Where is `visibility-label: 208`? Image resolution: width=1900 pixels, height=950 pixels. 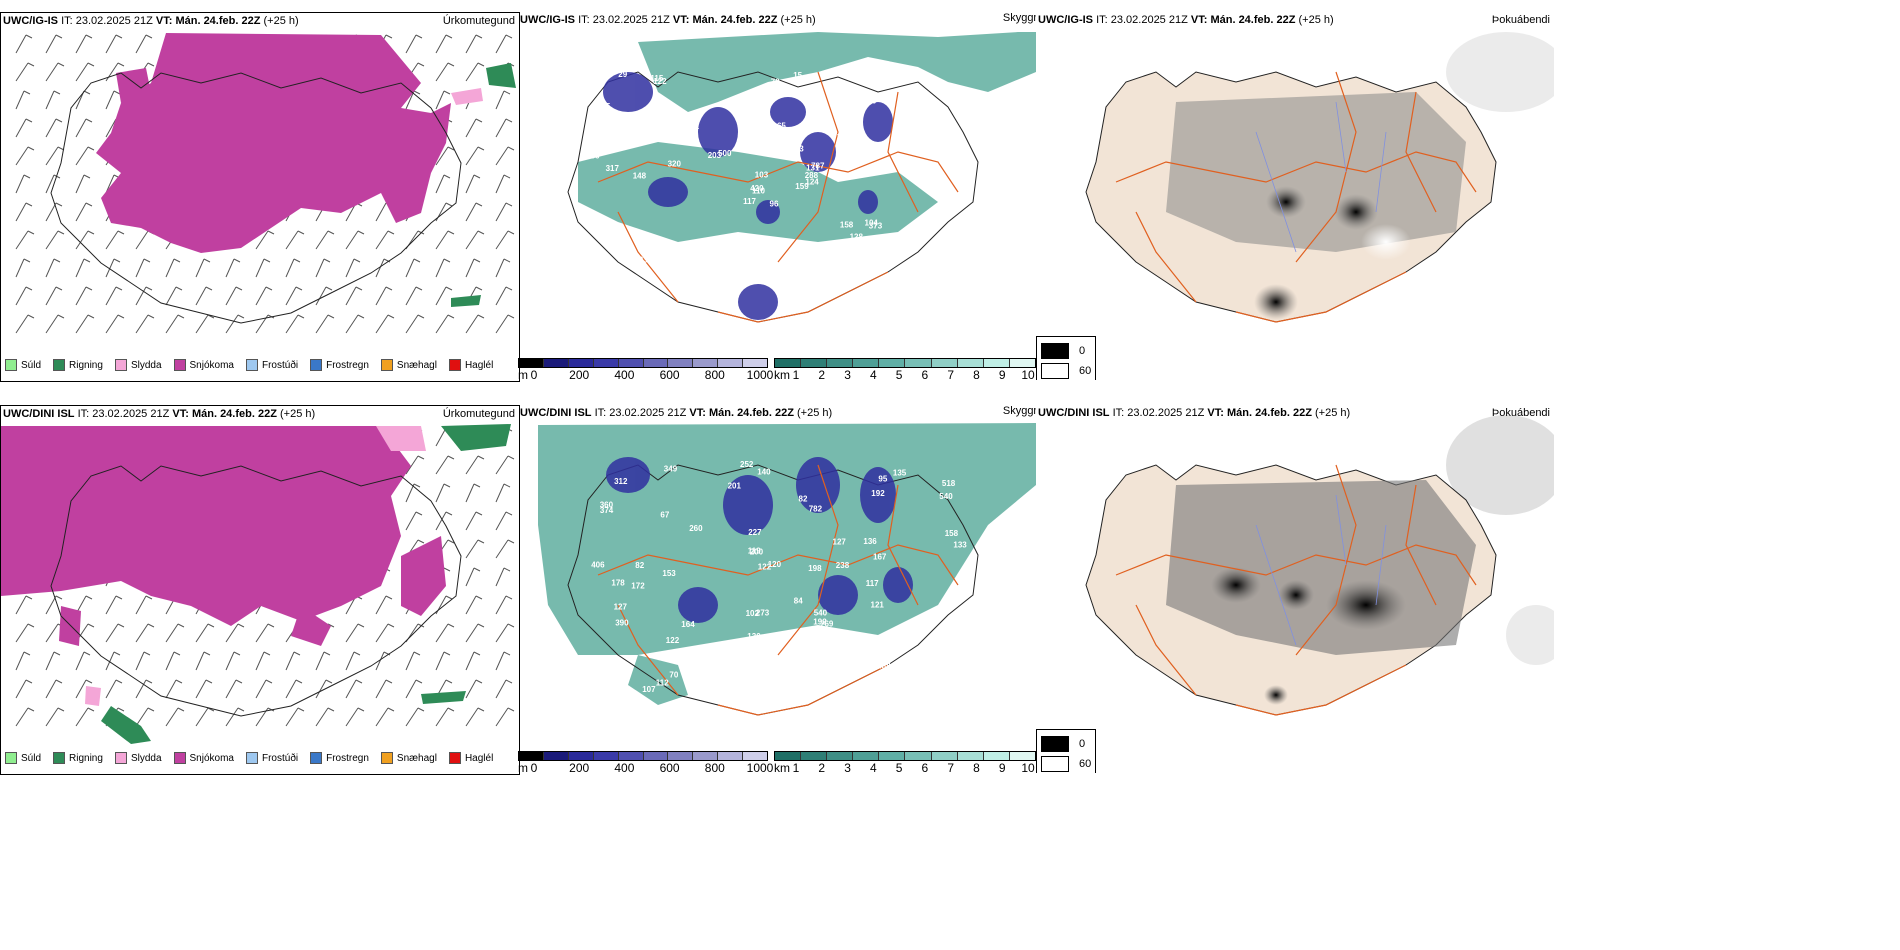
visibility-label: 208 is located at coordinates (836, 672).